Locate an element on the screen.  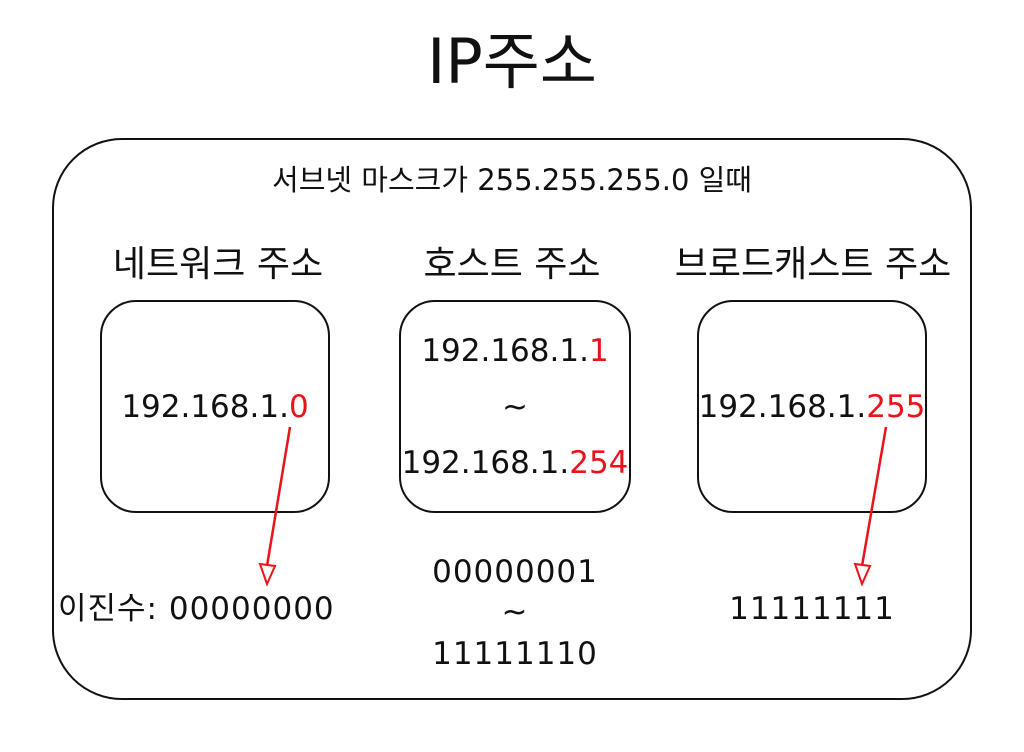
network-binary: 이진수: 00000000 is located at coordinates (196, 609).